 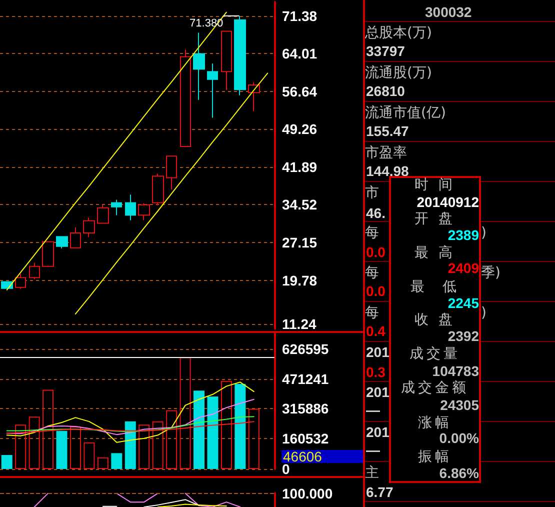 What do you see at coordinates (380, 492) in the screenshot?
I see `text: 6.77` at bounding box center [380, 492].